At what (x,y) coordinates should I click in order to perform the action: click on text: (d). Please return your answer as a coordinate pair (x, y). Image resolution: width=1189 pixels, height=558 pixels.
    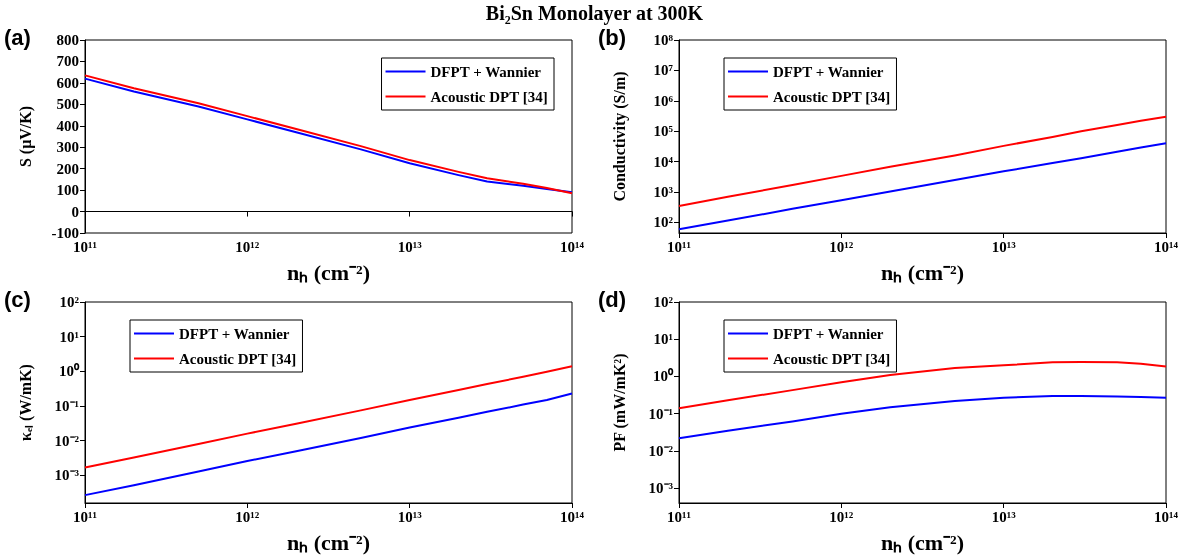
    Looking at the image, I should click on (612, 299).